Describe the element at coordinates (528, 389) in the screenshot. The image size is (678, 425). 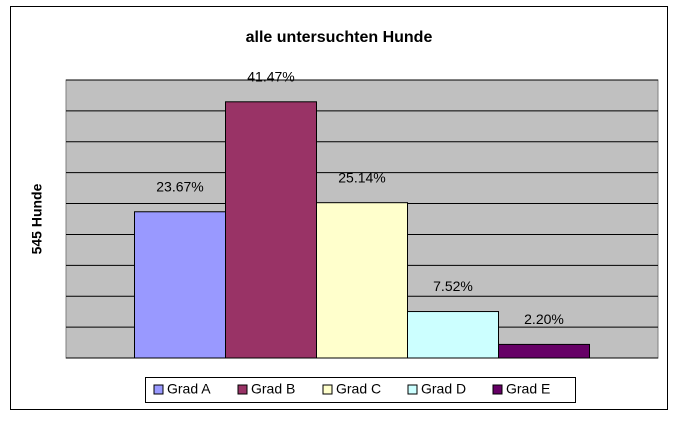
I see `legend-label: Grad E` at that location.